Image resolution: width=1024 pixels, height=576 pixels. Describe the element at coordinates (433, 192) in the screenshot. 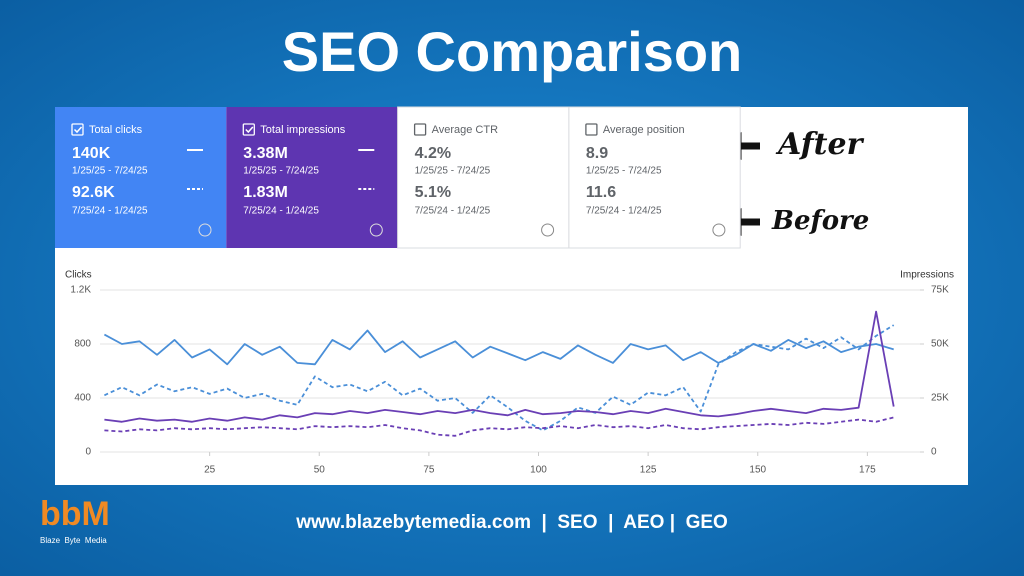

I see `metric-before: 5.1%` at that location.